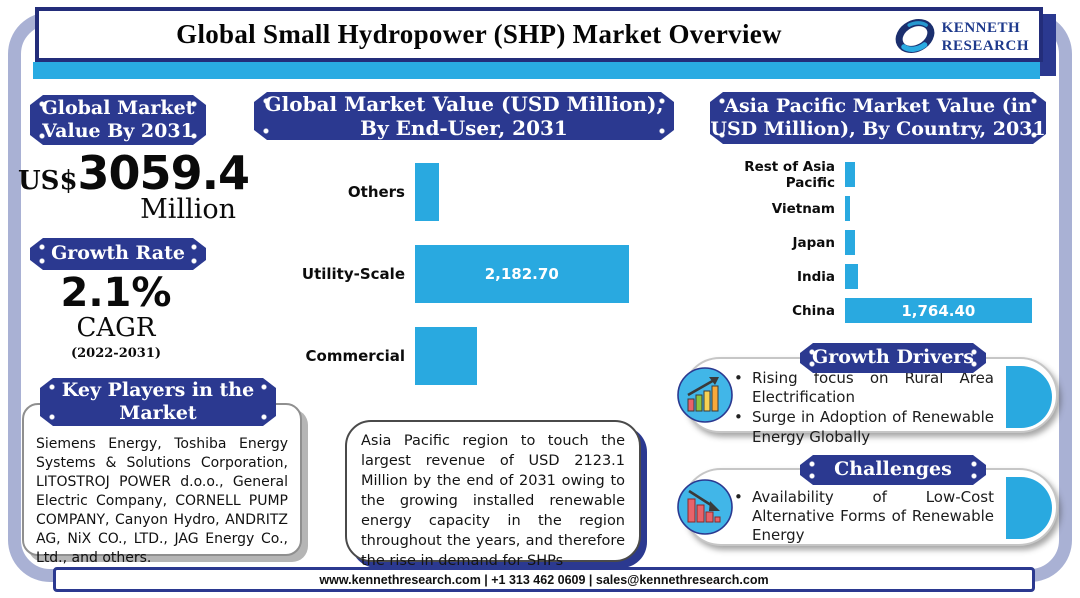 The image size is (1080, 598). What do you see at coordinates (850, 242) in the screenshot?
I see `bar-japan` at bounding box center [850, 242].